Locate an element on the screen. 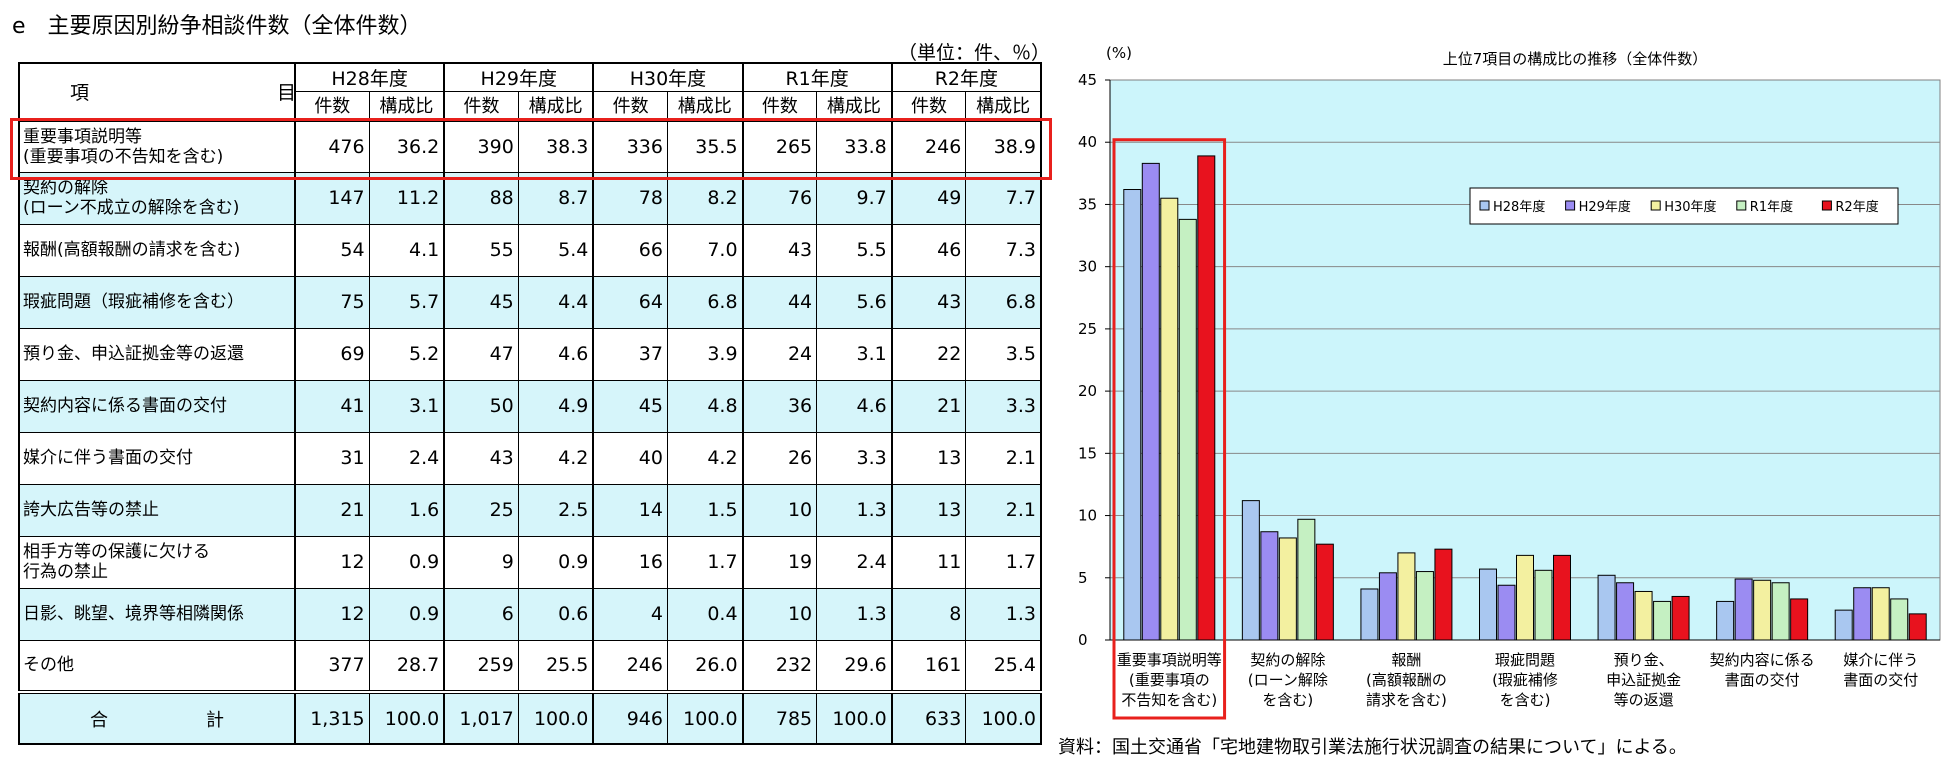  item-label-line: 報酬(高額報酬の請求を含む) is located at coordinates (132, 250).